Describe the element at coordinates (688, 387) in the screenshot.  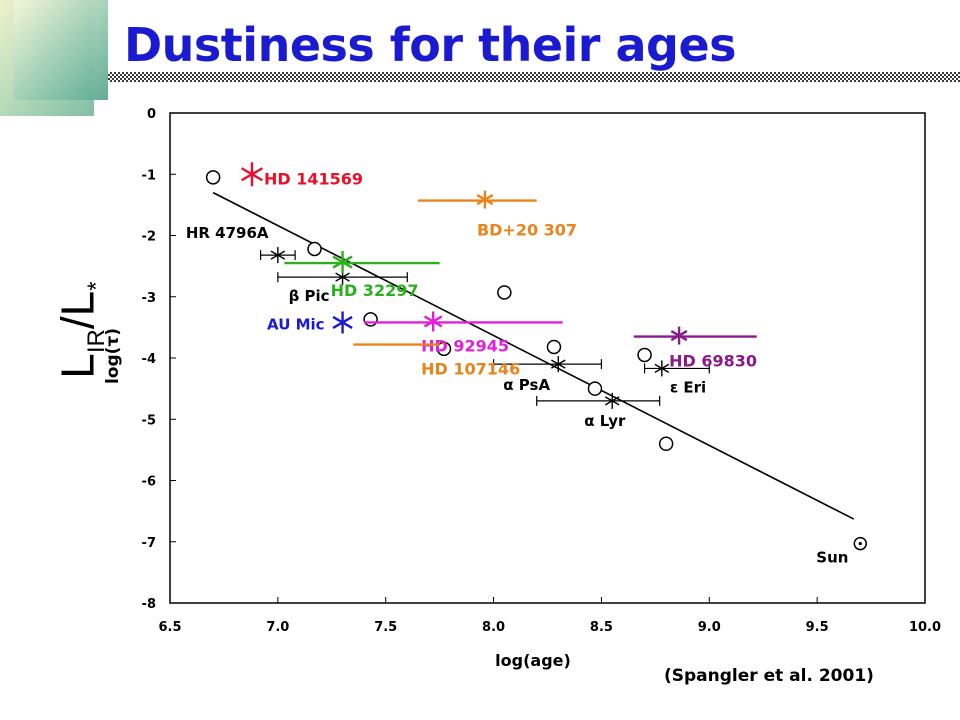
I see `star-point-label: ε Eri` at that location.